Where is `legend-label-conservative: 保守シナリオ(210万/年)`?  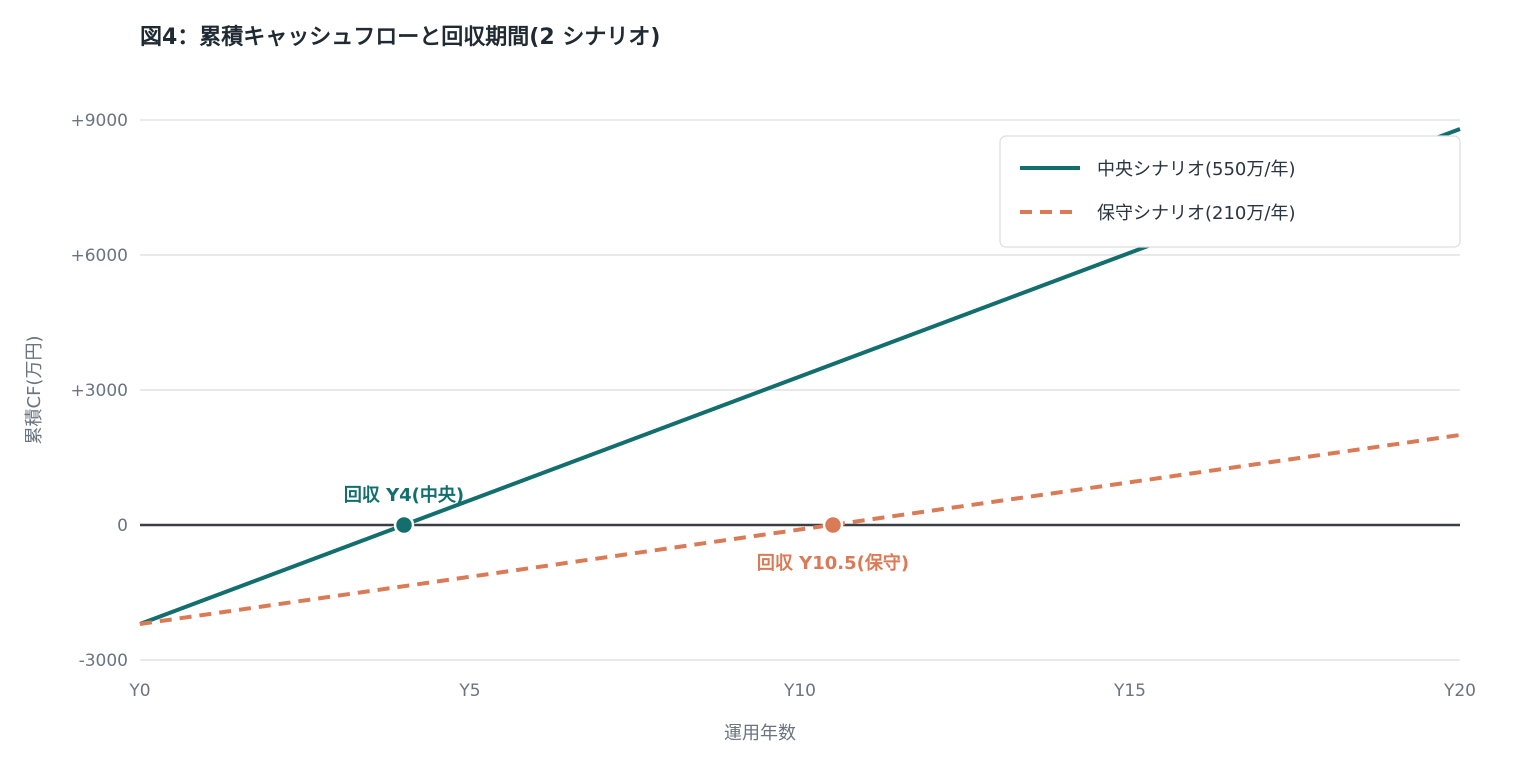
legend-label-conservative: 保守シナリオ(210万/年) is located at coordinates (1196, 213).